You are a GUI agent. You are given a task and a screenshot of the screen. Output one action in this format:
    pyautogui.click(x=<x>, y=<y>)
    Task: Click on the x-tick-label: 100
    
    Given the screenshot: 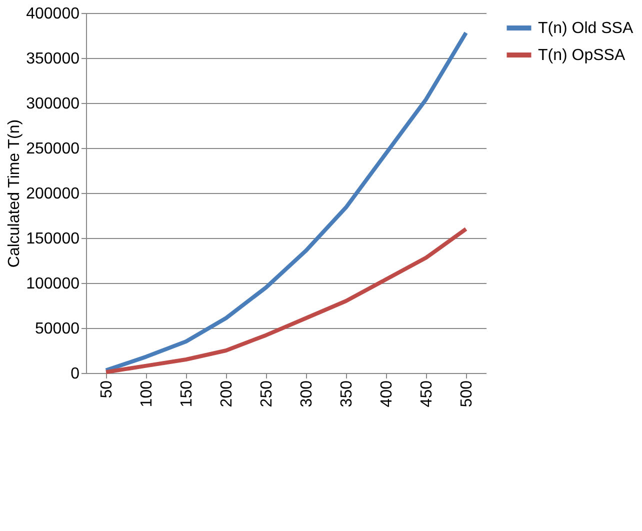 What is the action you would take?
    pyautogui.click(x=147, y=394)
    